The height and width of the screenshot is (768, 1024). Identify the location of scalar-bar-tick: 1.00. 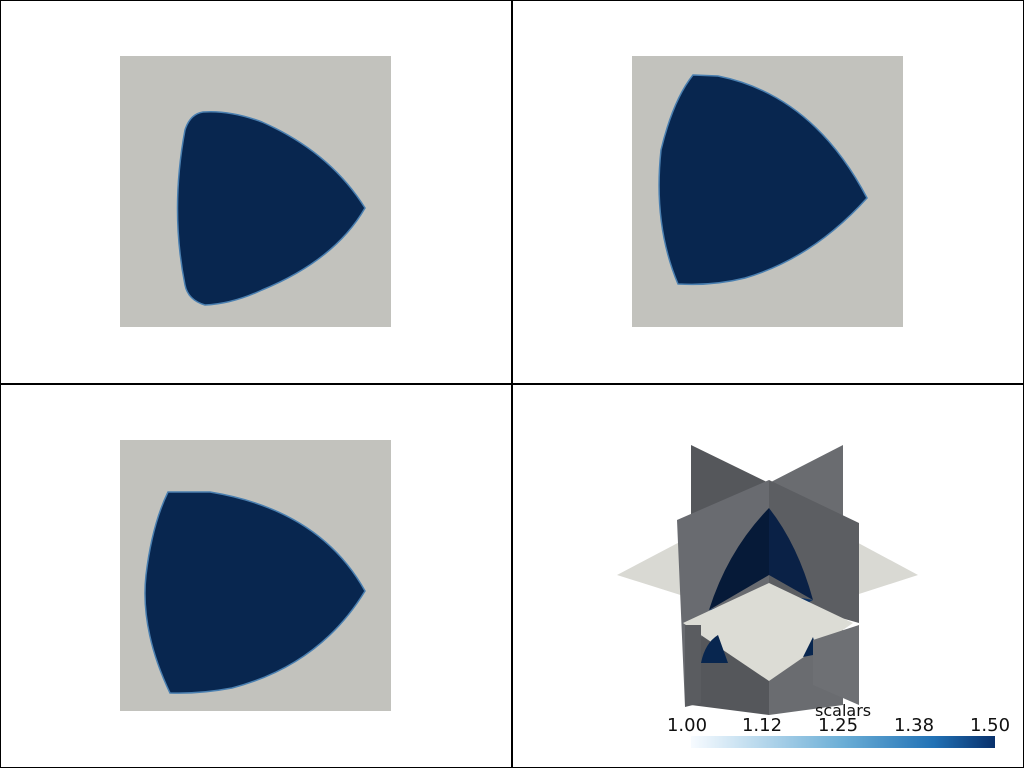
(687, 725).